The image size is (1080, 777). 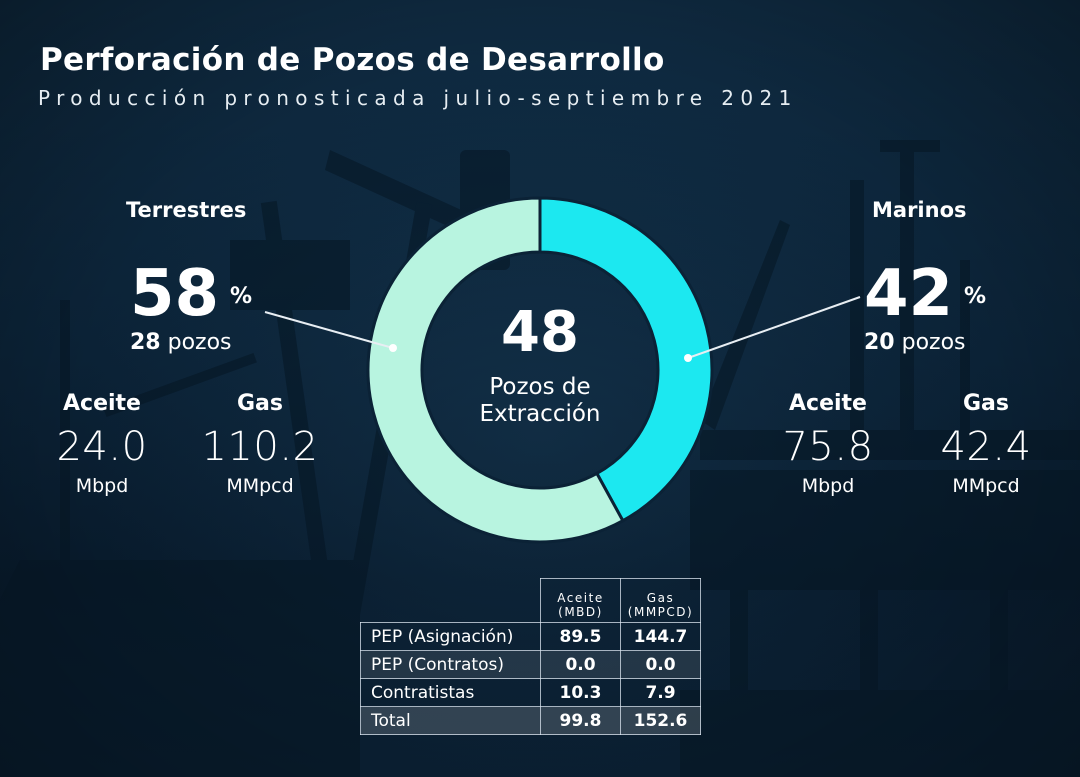 What do you see at coordinates (580, 692) in the screenshot?
I see `table-cell-aceite: 10.3` at bounding box center [580, 692].